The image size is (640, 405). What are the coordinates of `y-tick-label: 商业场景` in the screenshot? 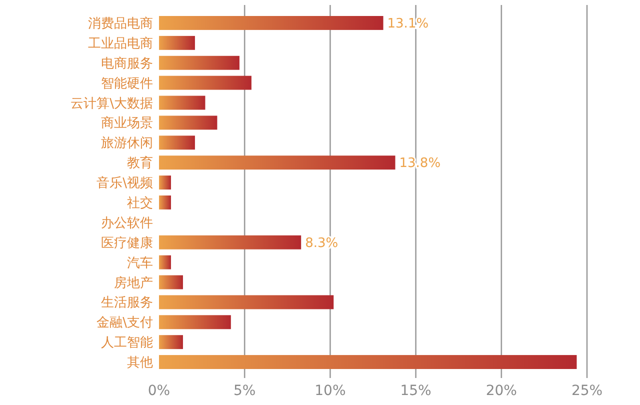 It's located at (127, 124).